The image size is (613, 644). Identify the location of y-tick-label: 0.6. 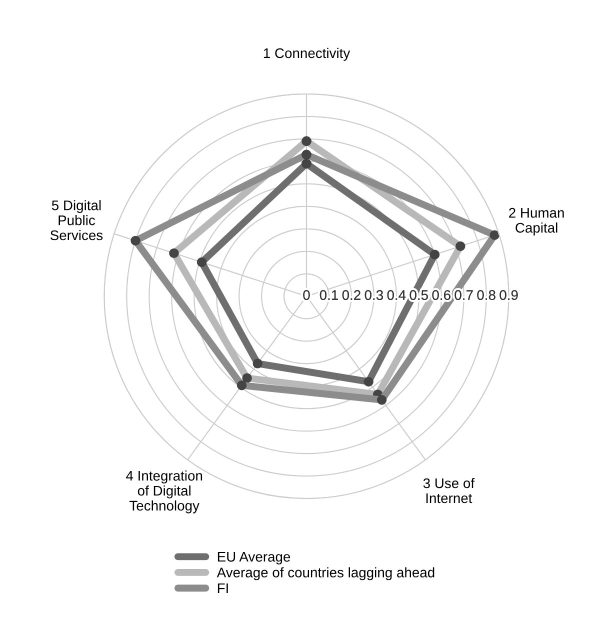
(441, 295).